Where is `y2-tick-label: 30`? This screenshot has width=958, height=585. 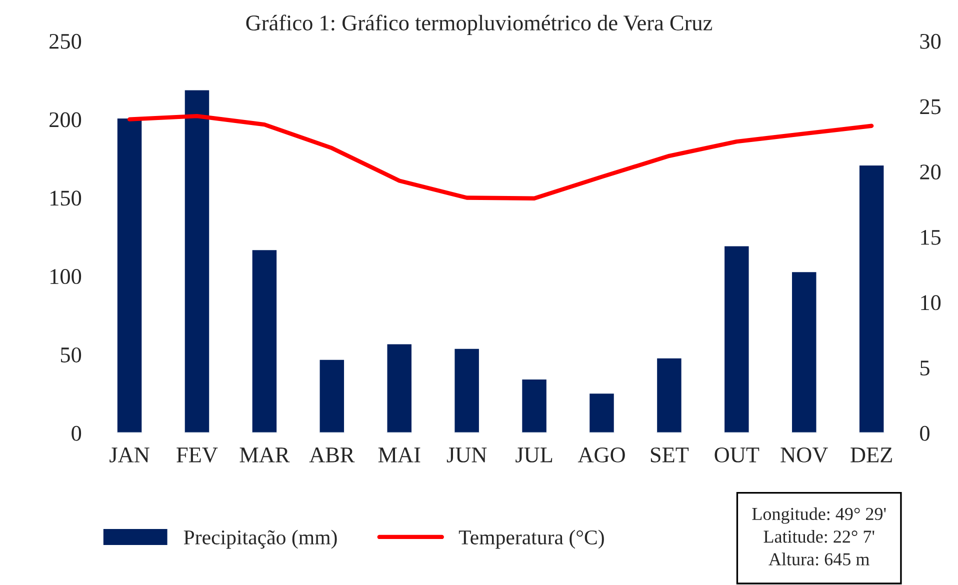 y2-tick-label: 30 is located at coordinates (930, 41).